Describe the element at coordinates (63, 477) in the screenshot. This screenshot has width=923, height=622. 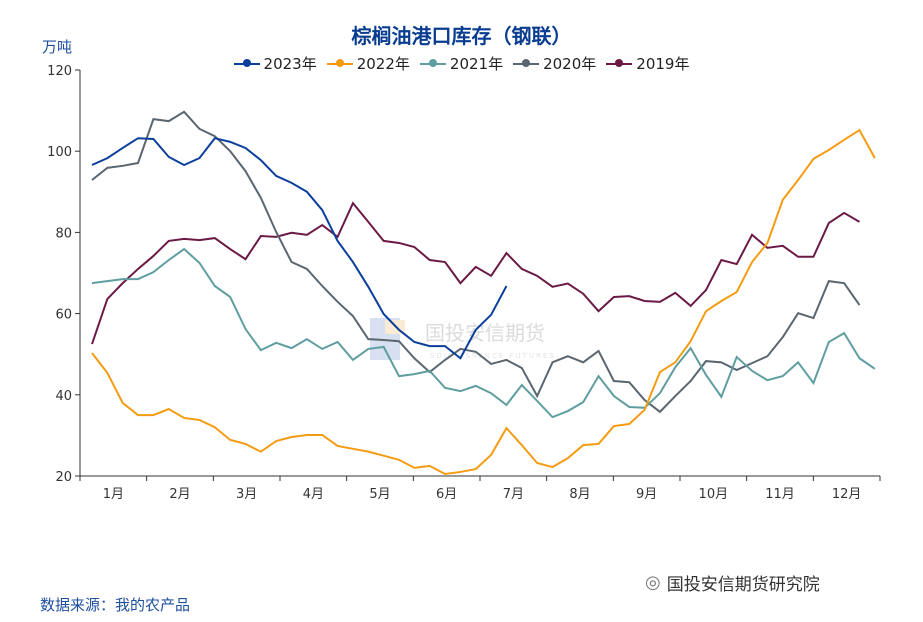
I see `y-tick-label: 20` at that location.